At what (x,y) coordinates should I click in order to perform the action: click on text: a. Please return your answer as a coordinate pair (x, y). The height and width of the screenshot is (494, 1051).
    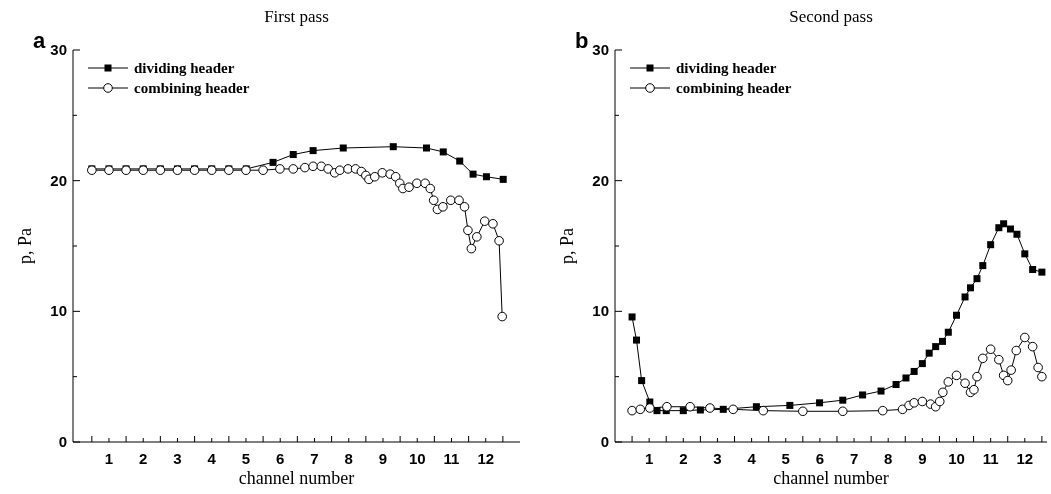
    Looking at the image, I should click on (39, 40).